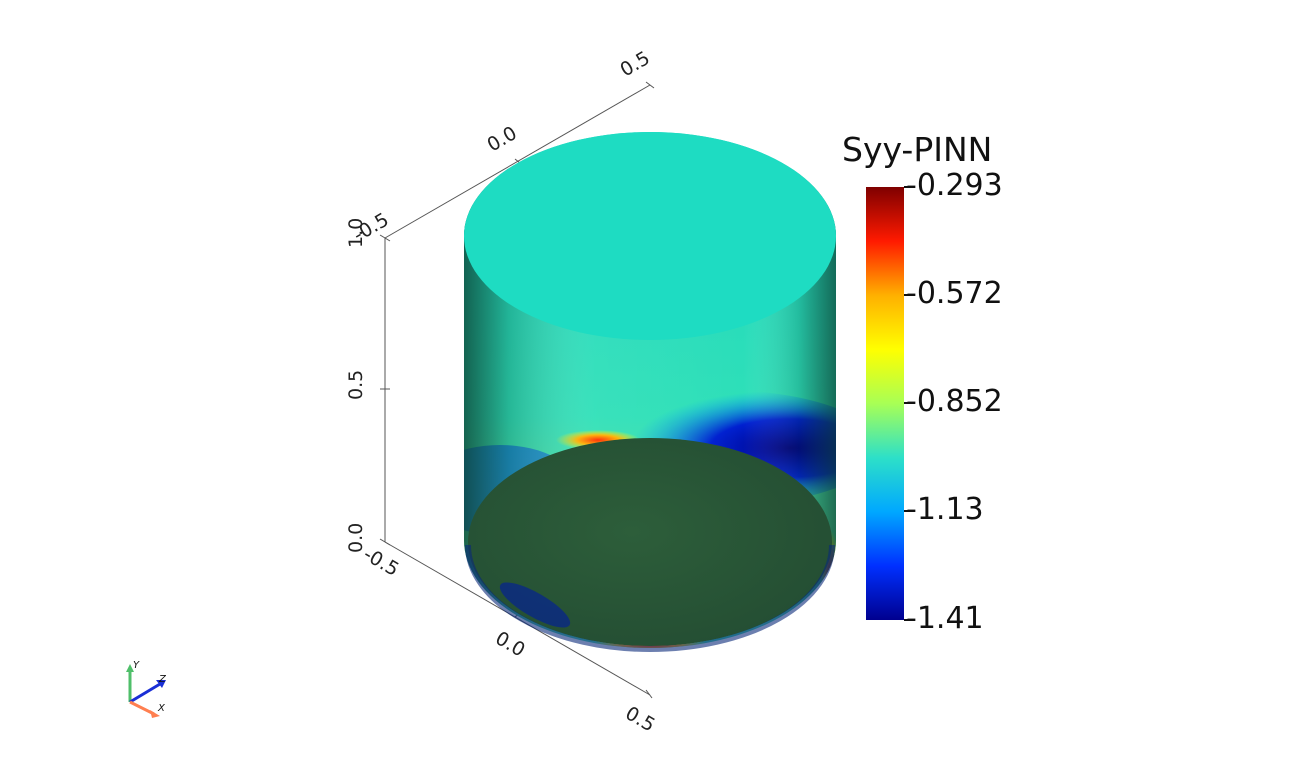 This screenshot has height=780, width=1300. What do you see at coordinates (142, 708) in the screenshot?
I see `triad-x-axis` at bounding box center [142, 708].